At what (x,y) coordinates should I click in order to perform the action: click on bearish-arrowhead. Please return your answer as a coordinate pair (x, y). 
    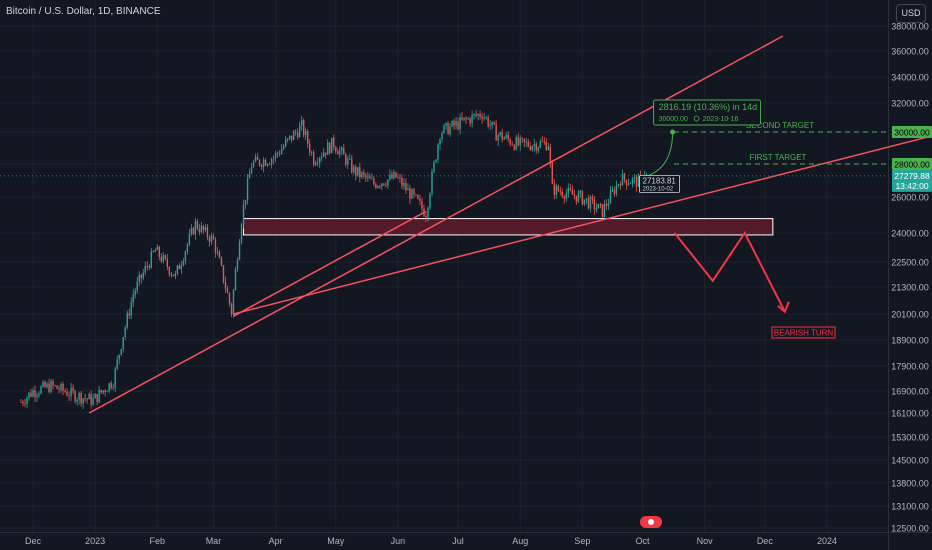
    Looking at the image, I should click on (783, 307).